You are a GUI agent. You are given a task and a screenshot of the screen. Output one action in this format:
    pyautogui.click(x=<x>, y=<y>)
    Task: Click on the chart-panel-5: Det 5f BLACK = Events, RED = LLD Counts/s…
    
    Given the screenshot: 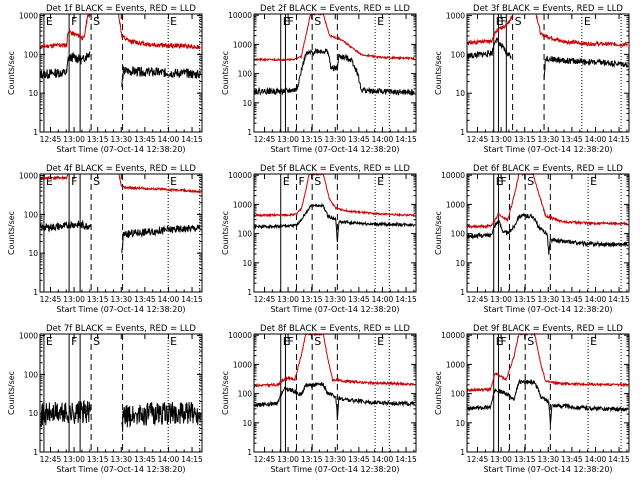 What is the action you would take?
    pyautogui.click(x=319, y=239)
    